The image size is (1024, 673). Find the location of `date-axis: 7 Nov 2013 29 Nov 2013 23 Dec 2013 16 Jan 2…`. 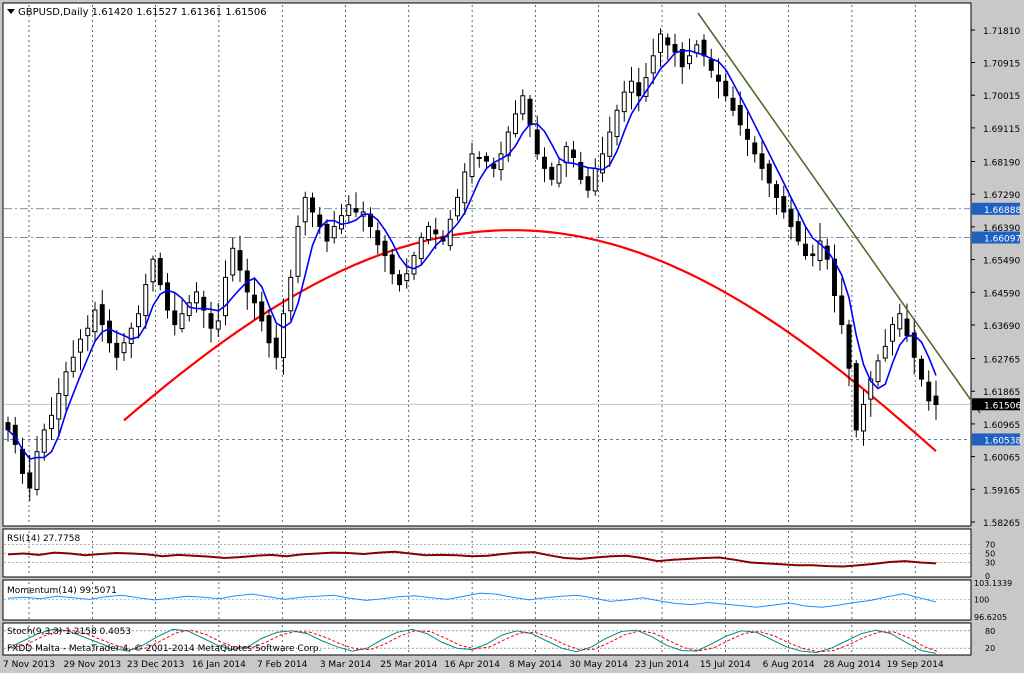

date-axis: 7 Nov 2013 29 Nov 2013 23 Dec 2013 16 Jan 2… is located at coordinates (473, 665).